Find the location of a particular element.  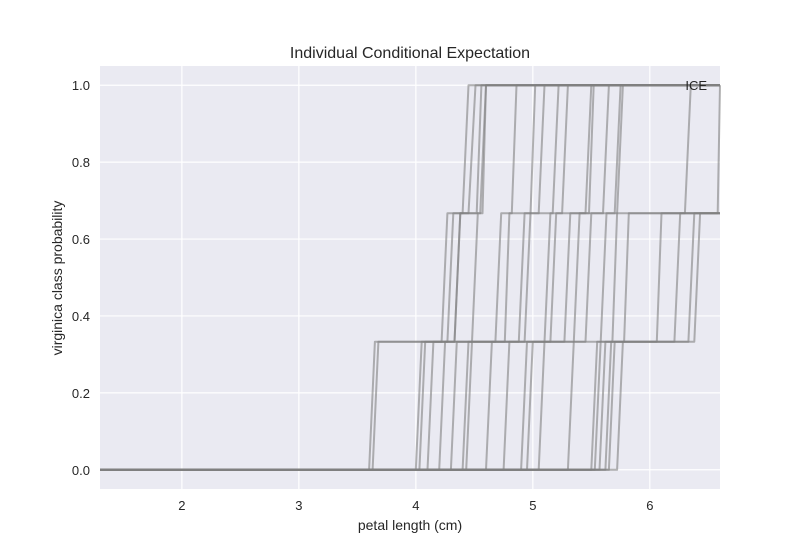

x-tick-label: 2 is located at coordinates (181, 505).